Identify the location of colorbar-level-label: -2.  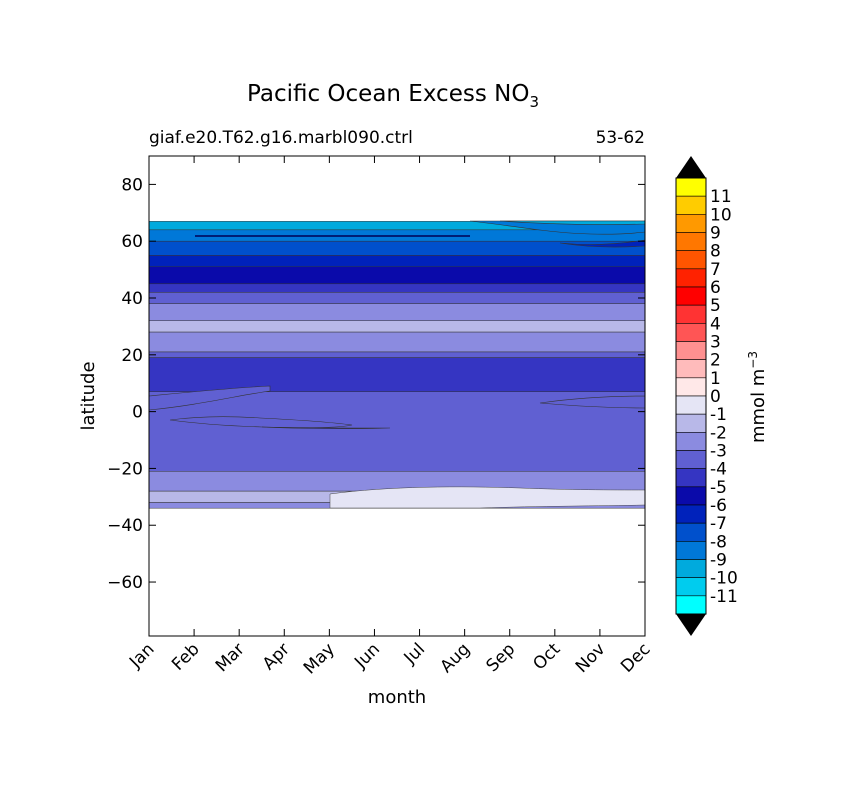
(718, 433).